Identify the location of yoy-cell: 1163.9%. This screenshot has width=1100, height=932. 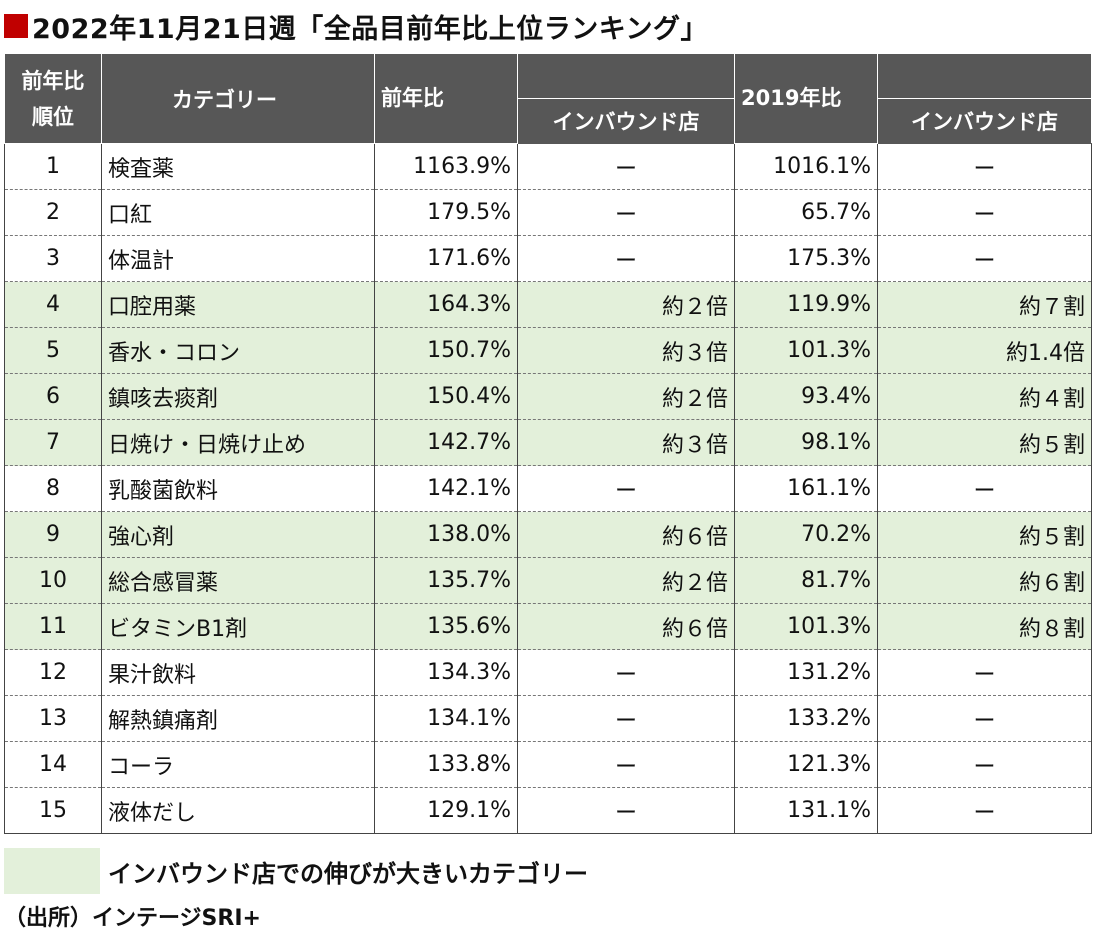
(446, 166).